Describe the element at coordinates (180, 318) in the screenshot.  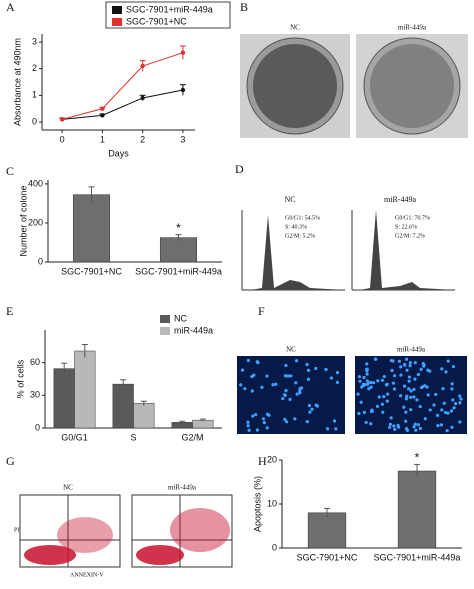
I see `legend-label: NC` at that location.